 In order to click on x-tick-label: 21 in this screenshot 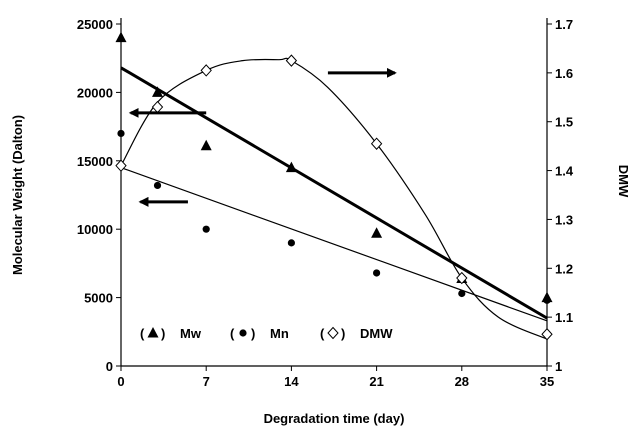, I will do `click(376, 381)`.